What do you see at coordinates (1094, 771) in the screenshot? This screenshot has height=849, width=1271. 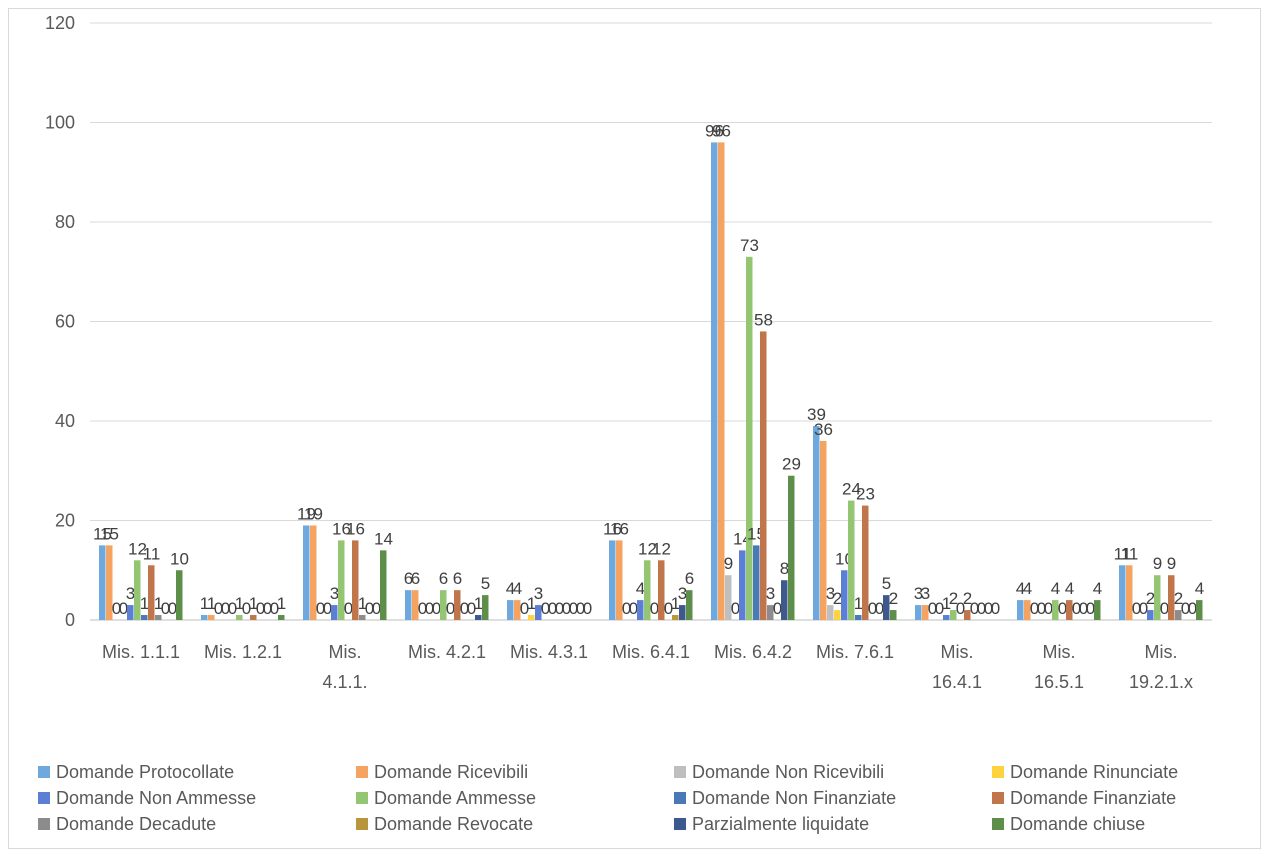 I see `legend-label: Domande Rinunciate` at bounding box center [1094, 771].